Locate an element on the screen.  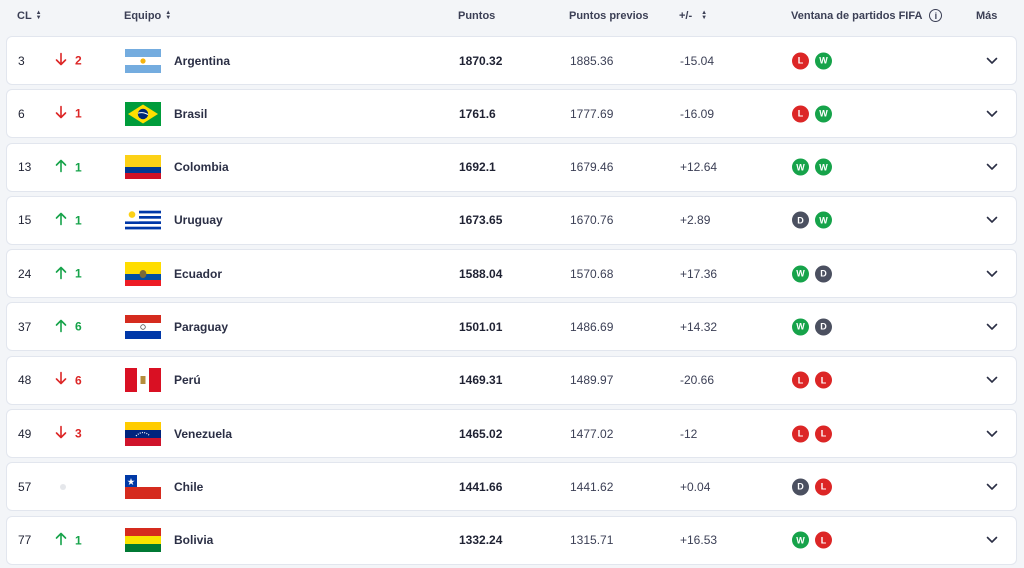
header-diff: +/- ▲ ▼ is located at coordinates (693, 16).